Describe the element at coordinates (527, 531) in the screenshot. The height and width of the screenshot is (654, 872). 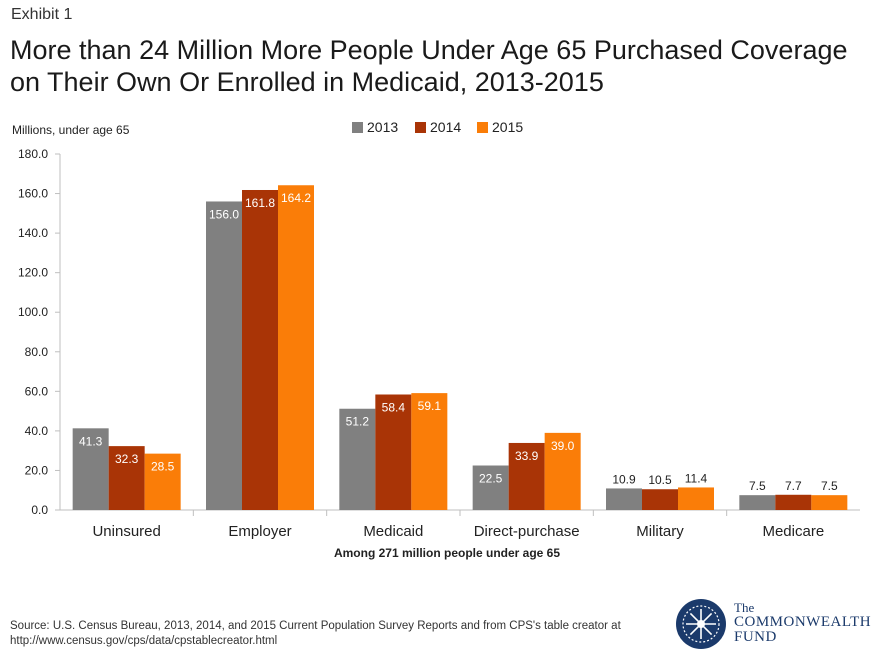
I see `x-tick-label: Direct-purchase` at that location.